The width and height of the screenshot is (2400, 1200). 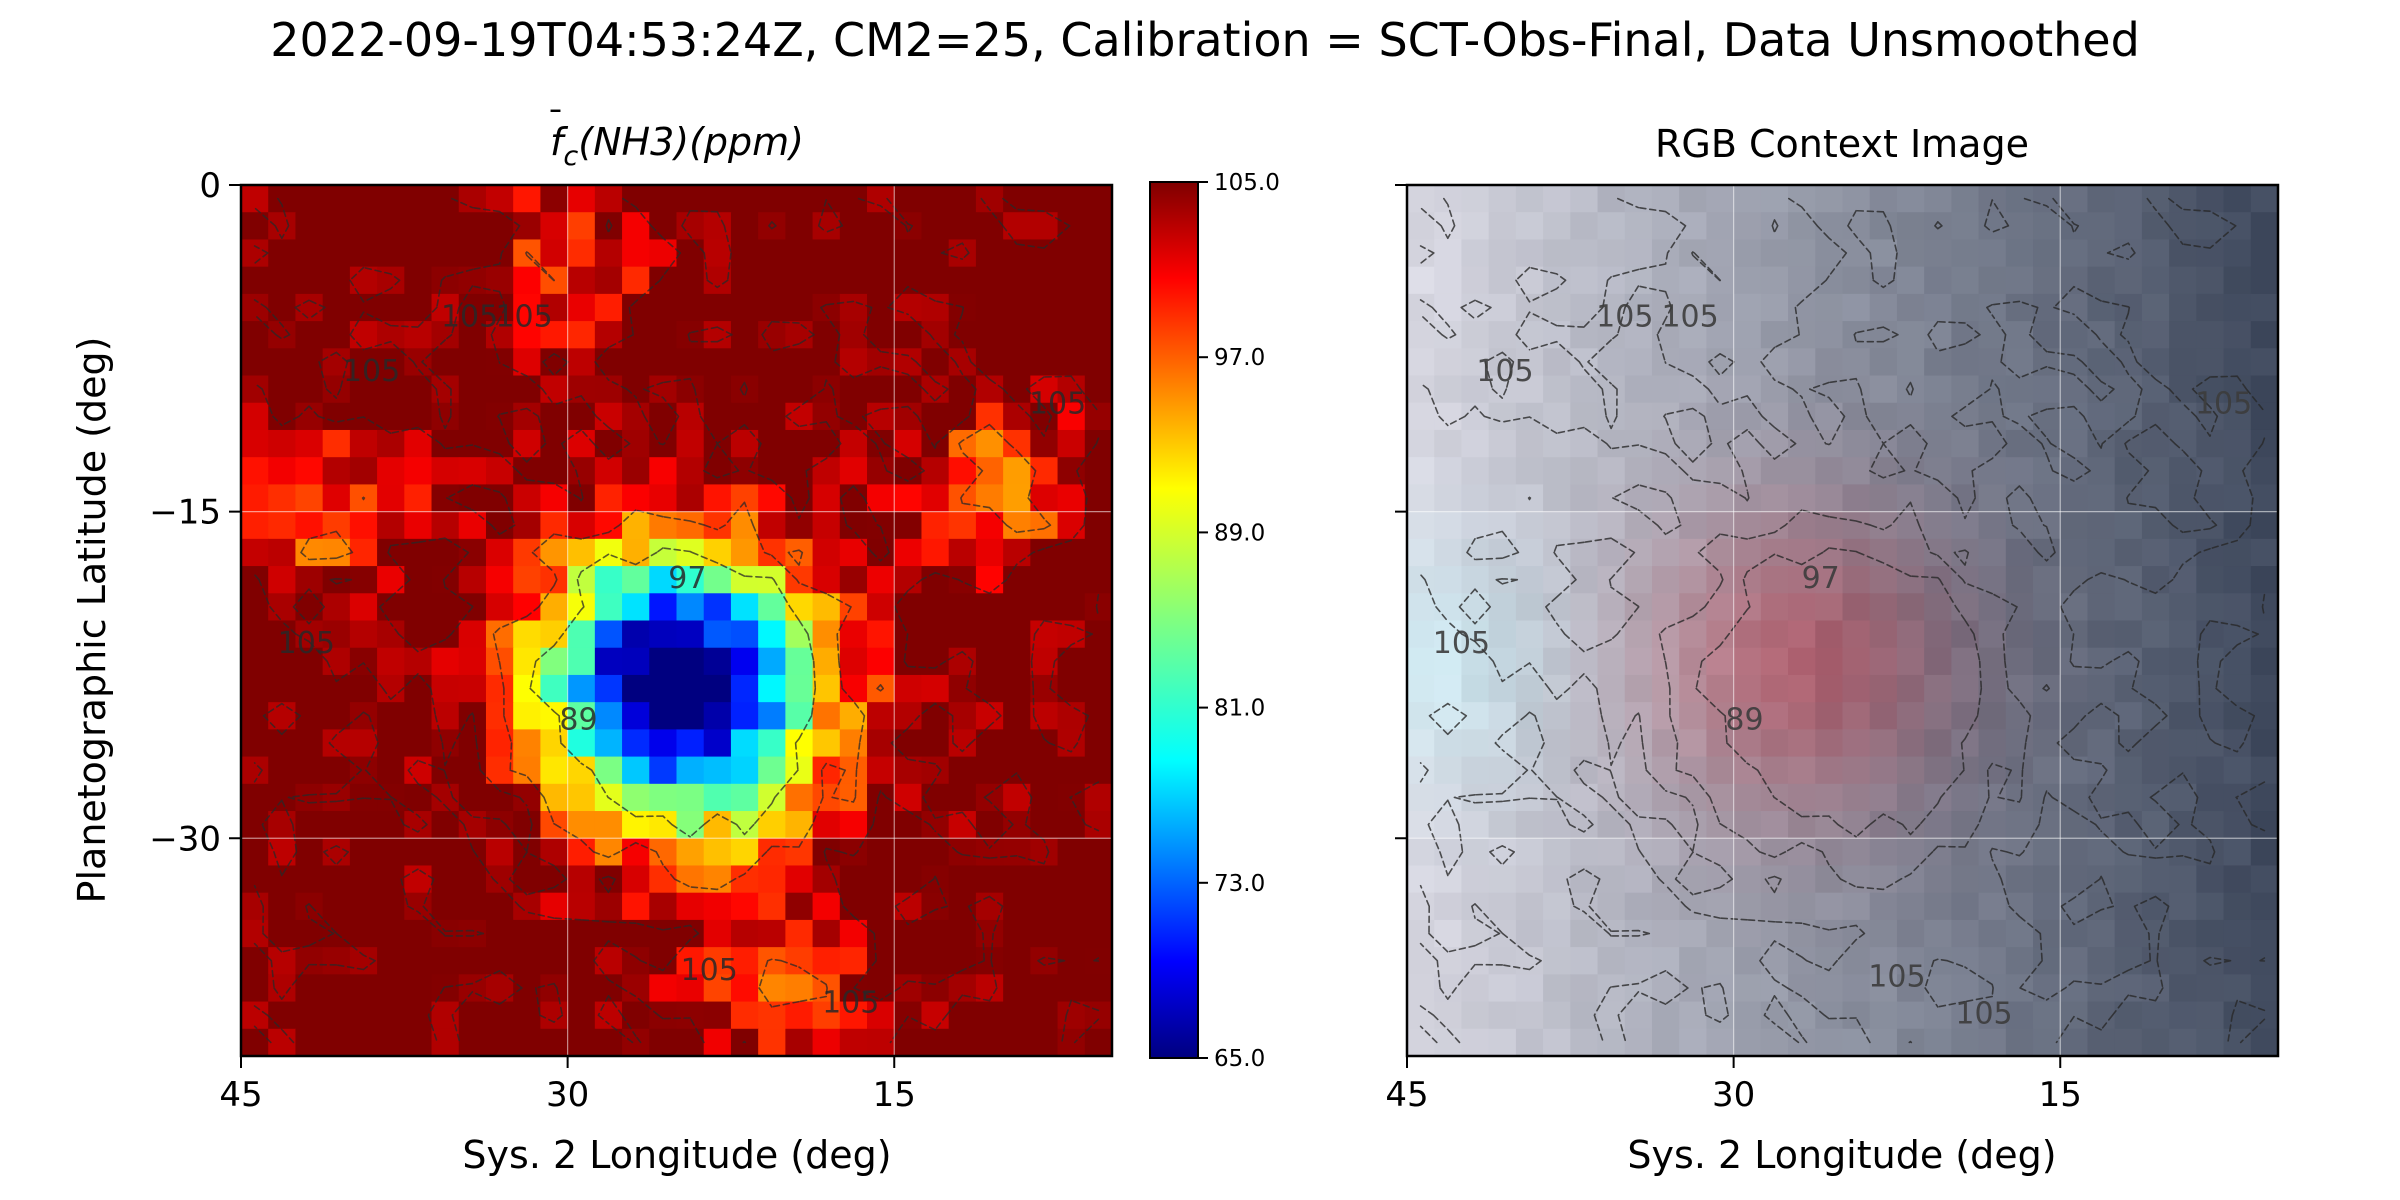 I want to click on contour-label: 89, so click(x=1744, y=719).